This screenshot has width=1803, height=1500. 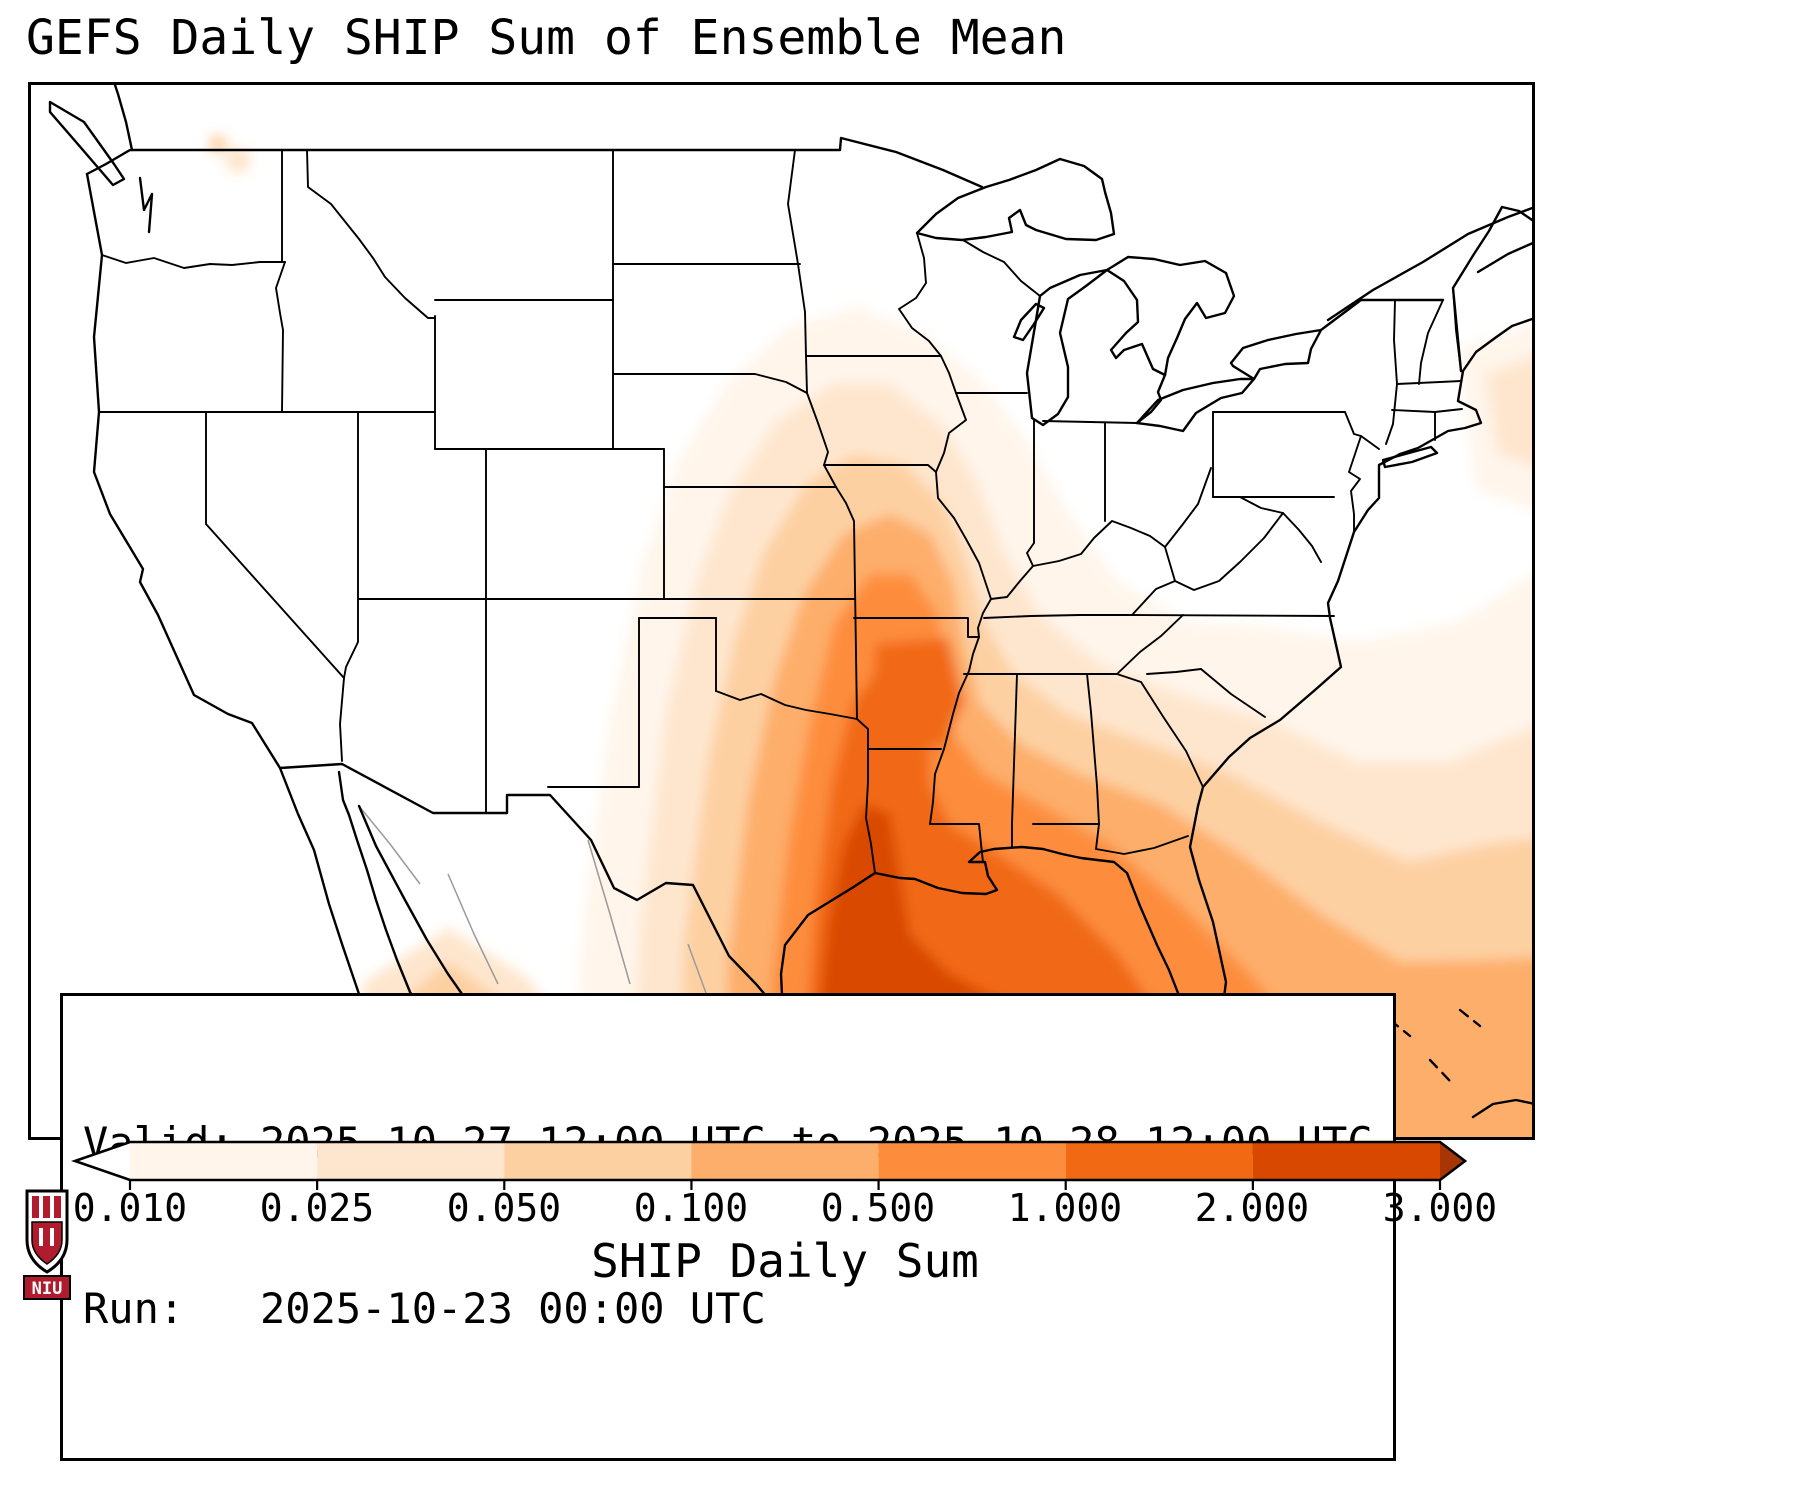 I want to click on colorbar-tick-0: 0.010, so click(x=130, y=1208).